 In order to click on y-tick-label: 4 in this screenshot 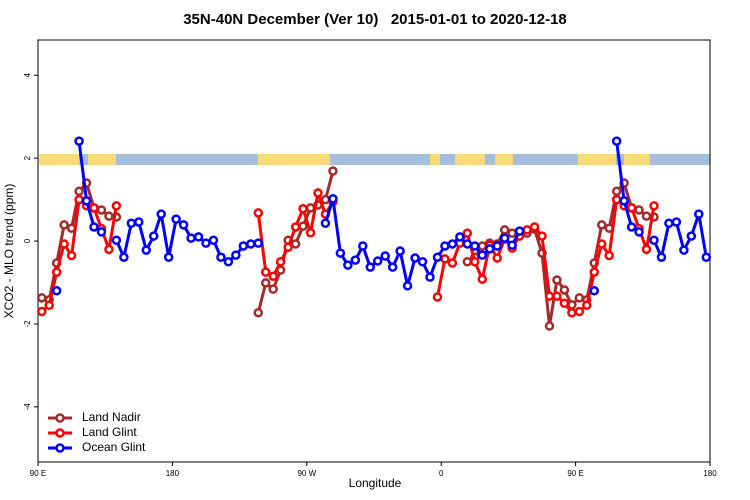, I will do `click(27, 74)`.